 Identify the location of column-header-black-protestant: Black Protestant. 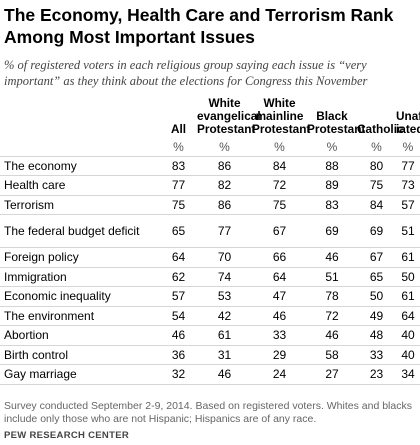
(336, 122).